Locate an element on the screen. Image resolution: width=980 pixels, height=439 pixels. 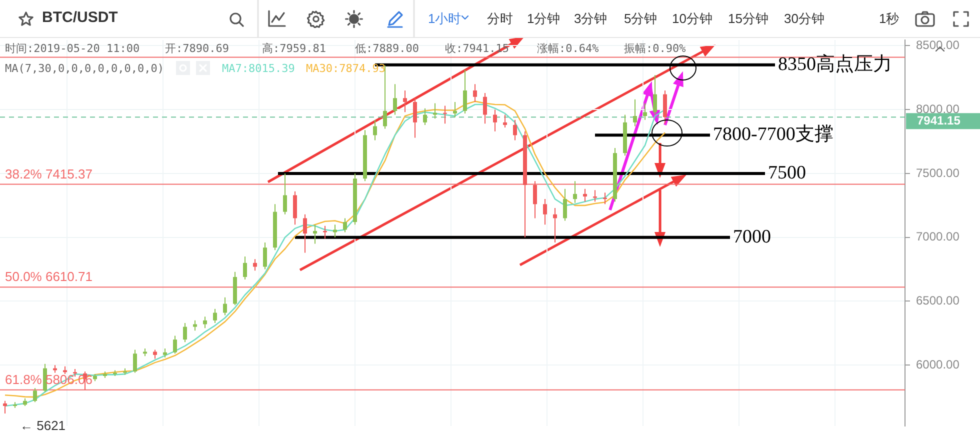
text: 5分钟 is located at coordinates (641, 19).